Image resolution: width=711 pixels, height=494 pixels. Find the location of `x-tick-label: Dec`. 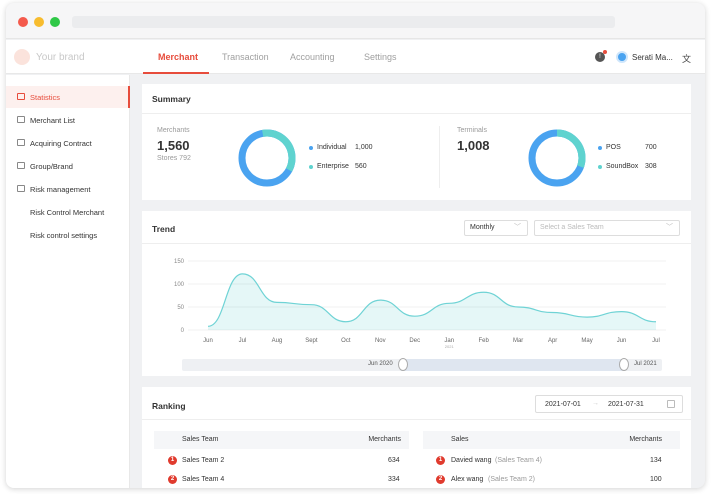

x-tick-label: Dec is located at coordinates (414, 341).